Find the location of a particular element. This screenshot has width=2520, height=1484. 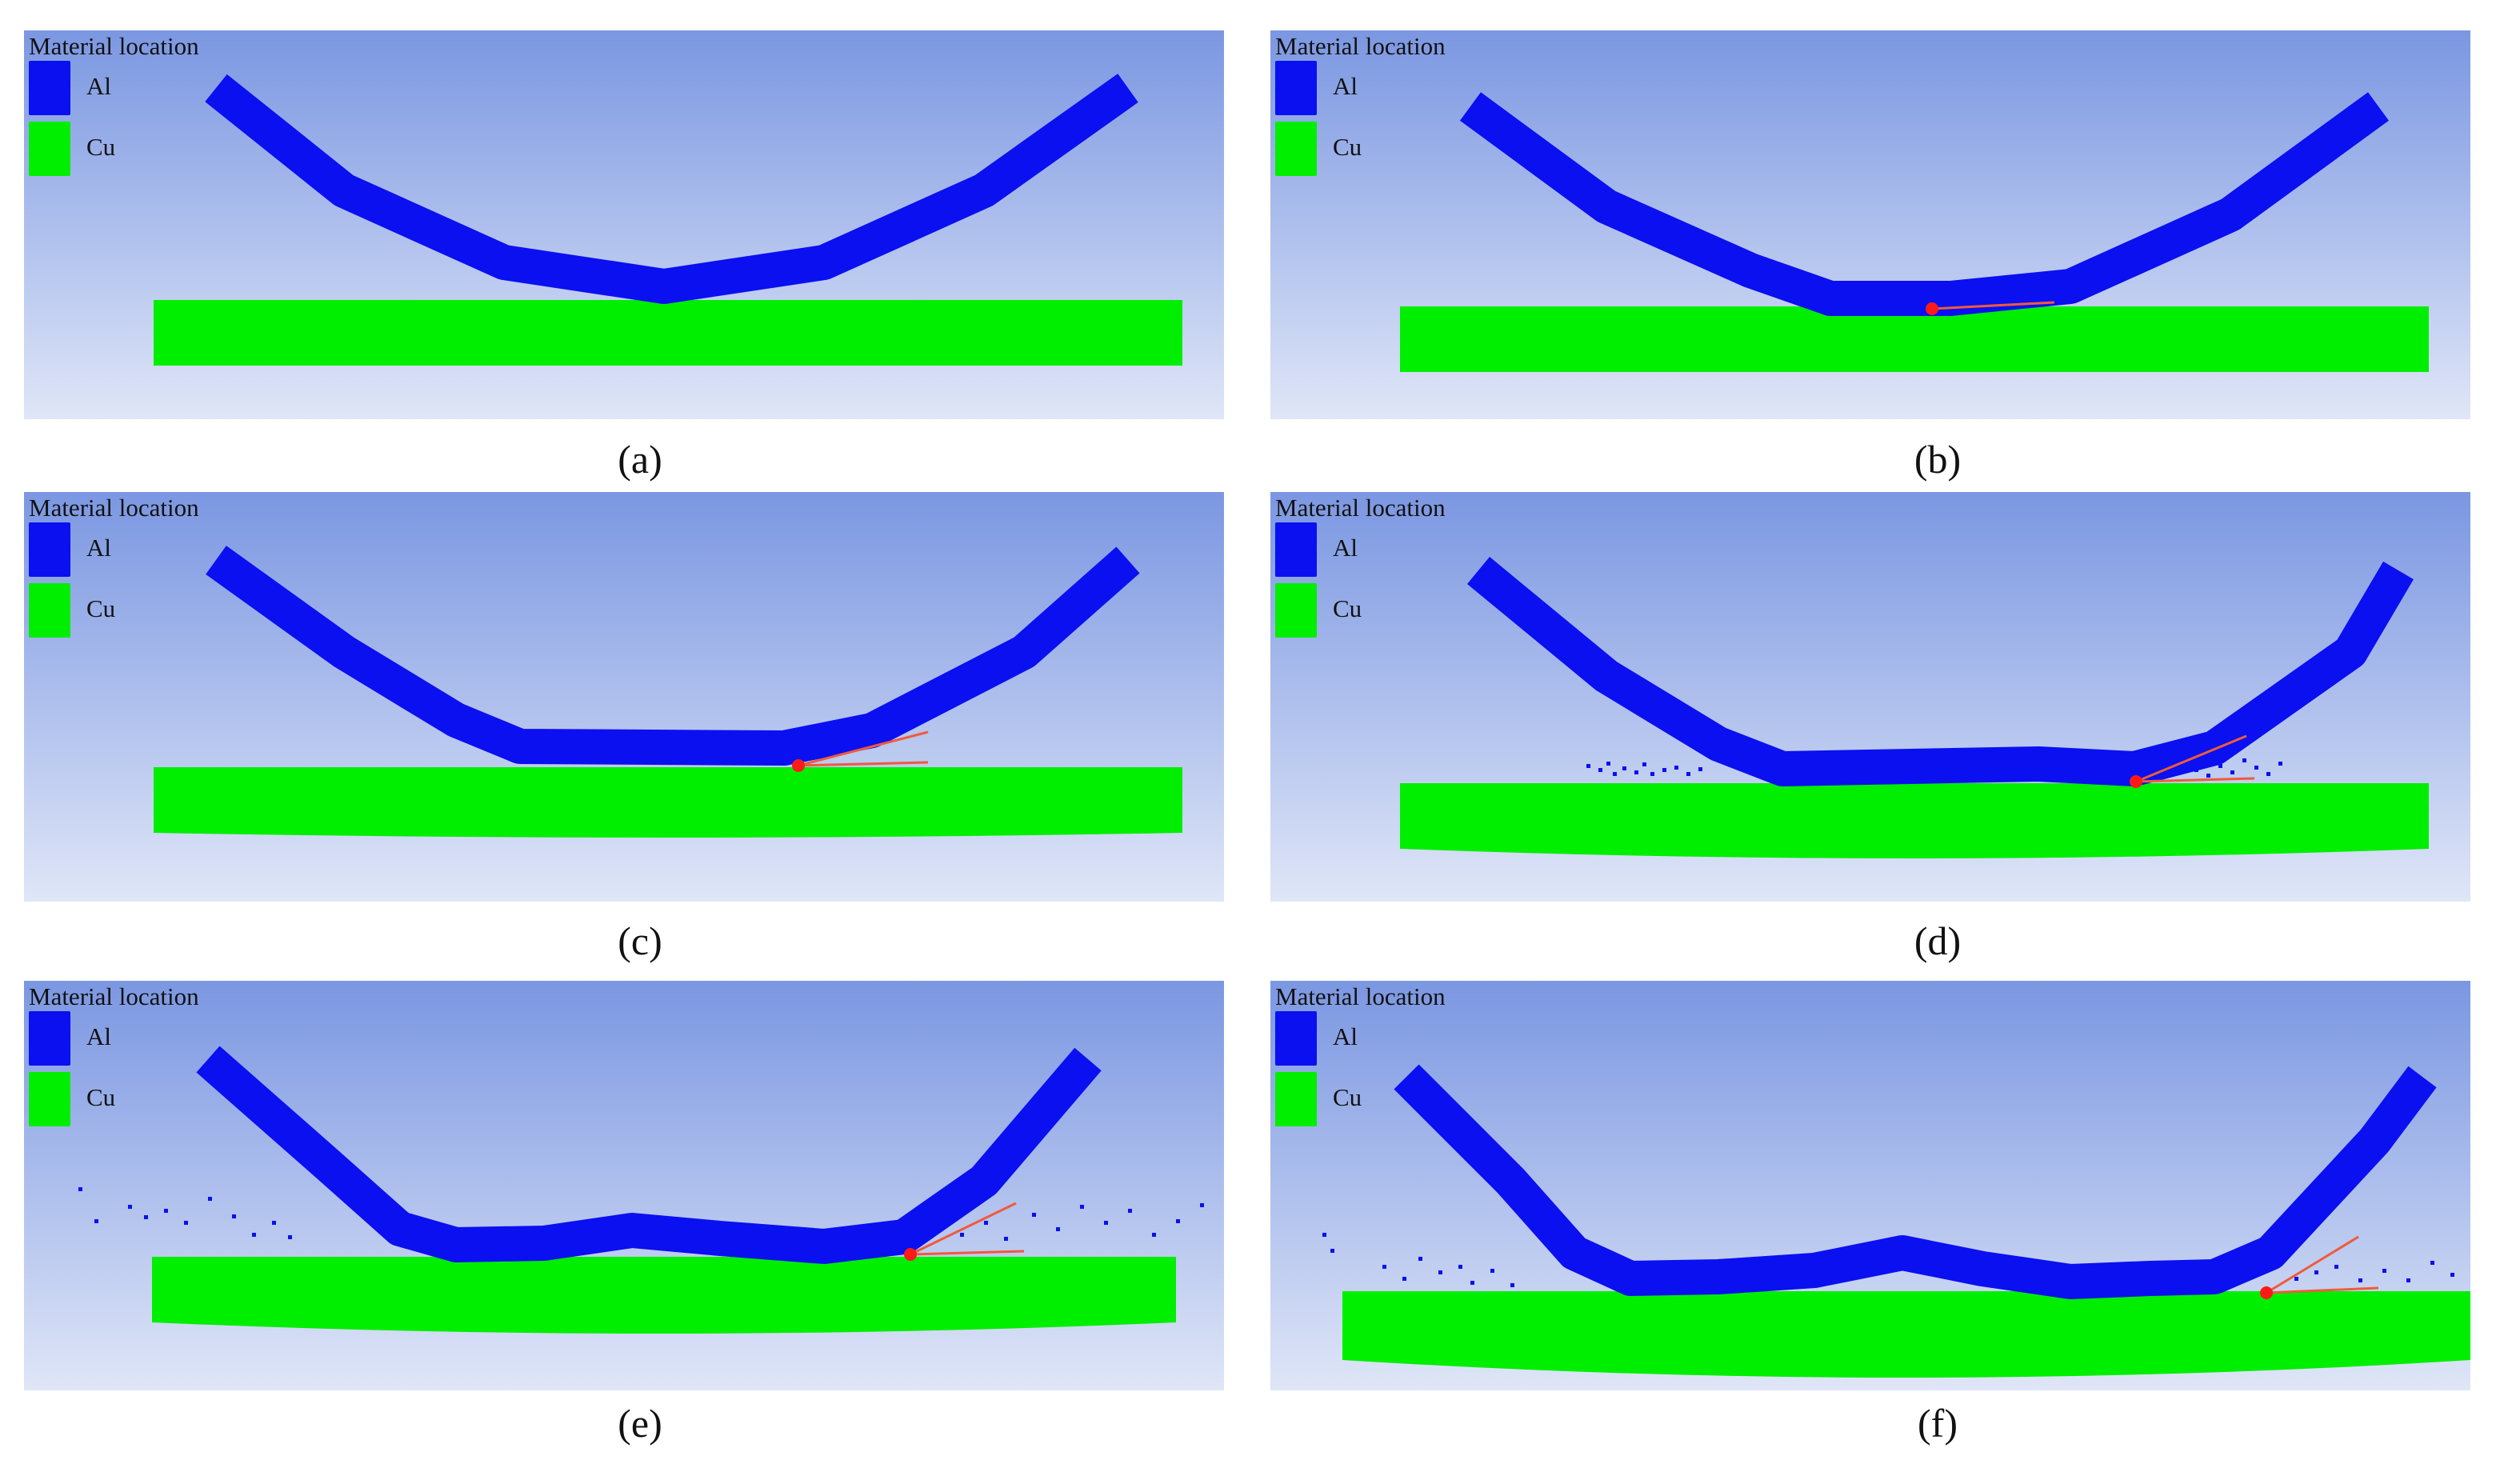

panel-caption-d: (d) is located at coordinates (1938, 940).